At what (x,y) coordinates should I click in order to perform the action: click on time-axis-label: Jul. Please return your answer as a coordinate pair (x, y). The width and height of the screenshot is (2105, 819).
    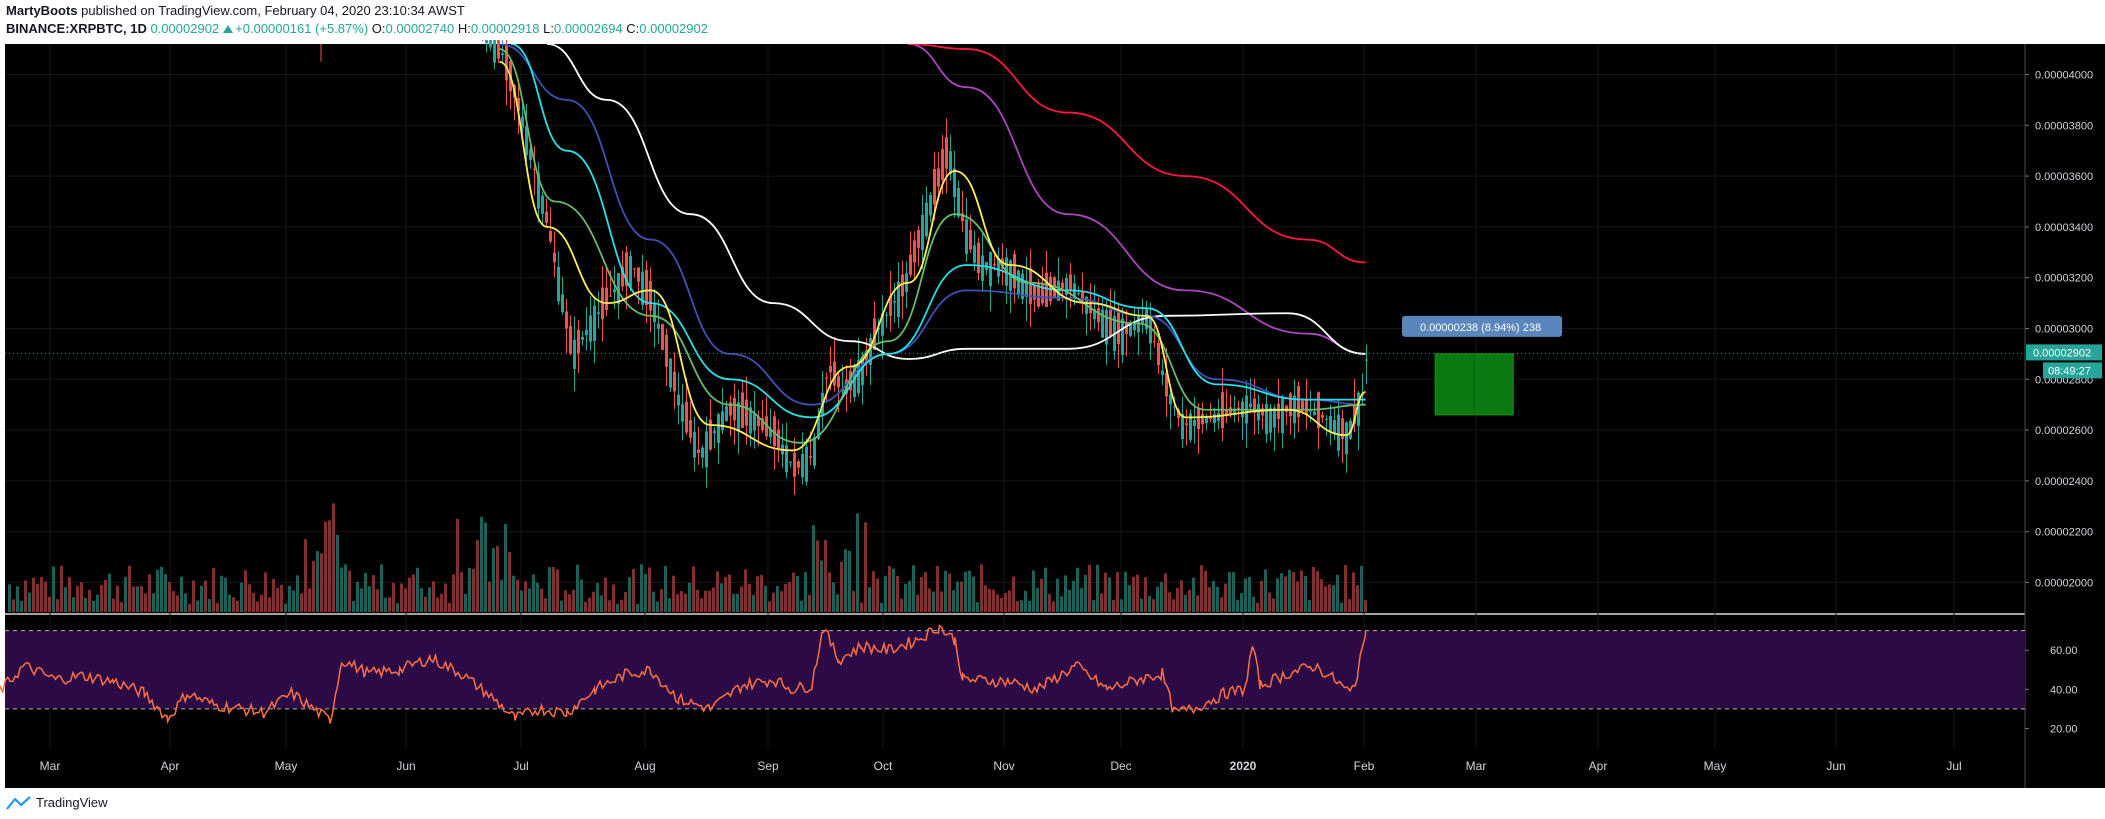
    Looking at the image, I should click on (520, 766).